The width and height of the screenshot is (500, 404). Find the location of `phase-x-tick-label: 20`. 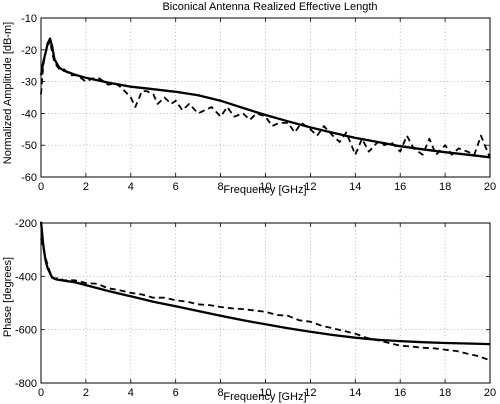

phase-x-tick-label: 20 is located at coordinates (490, 393).